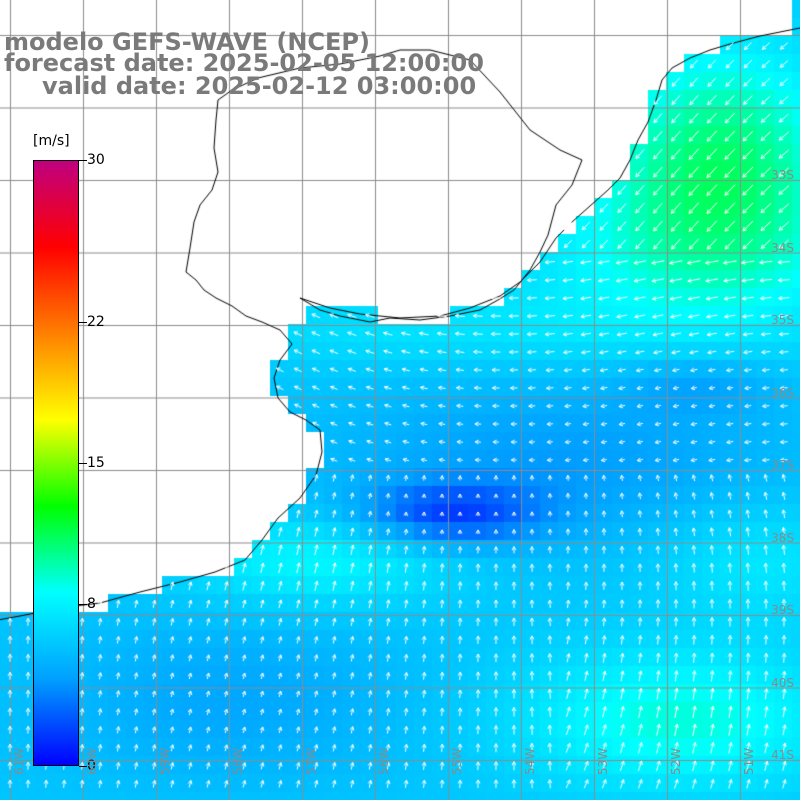 This screenshot has width=800, height=800. What do you see at coordinates (749, 761) in the screenshot?
I see `longitude-label: 51W` at bounding box center [749, 761].